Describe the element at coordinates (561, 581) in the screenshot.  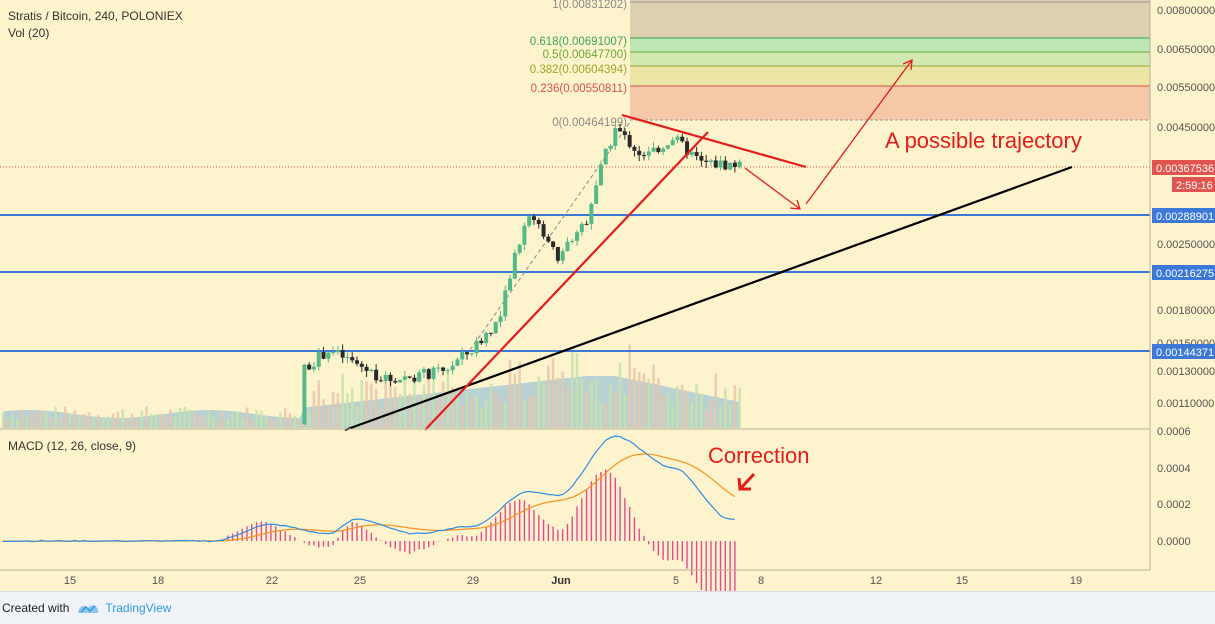
I see `time-tick: Jun` at that location.